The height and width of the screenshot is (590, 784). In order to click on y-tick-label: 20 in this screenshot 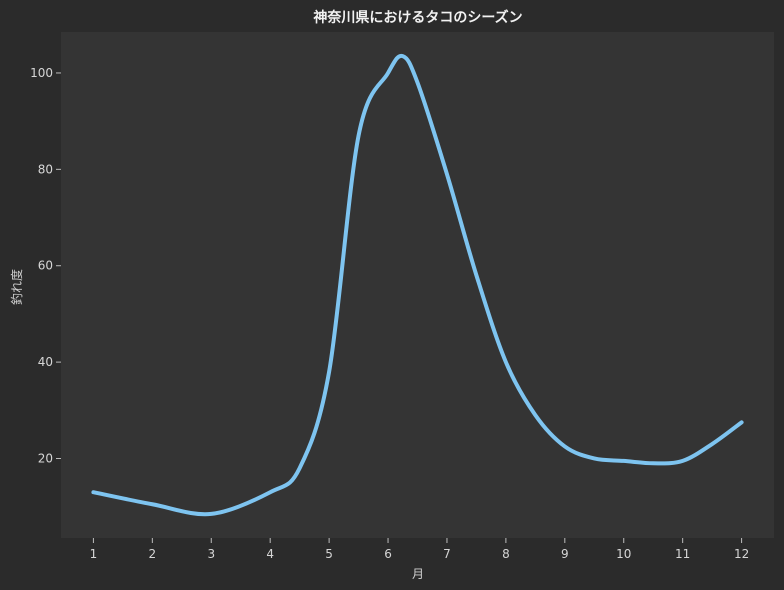, I will do `click(45, 458)`.